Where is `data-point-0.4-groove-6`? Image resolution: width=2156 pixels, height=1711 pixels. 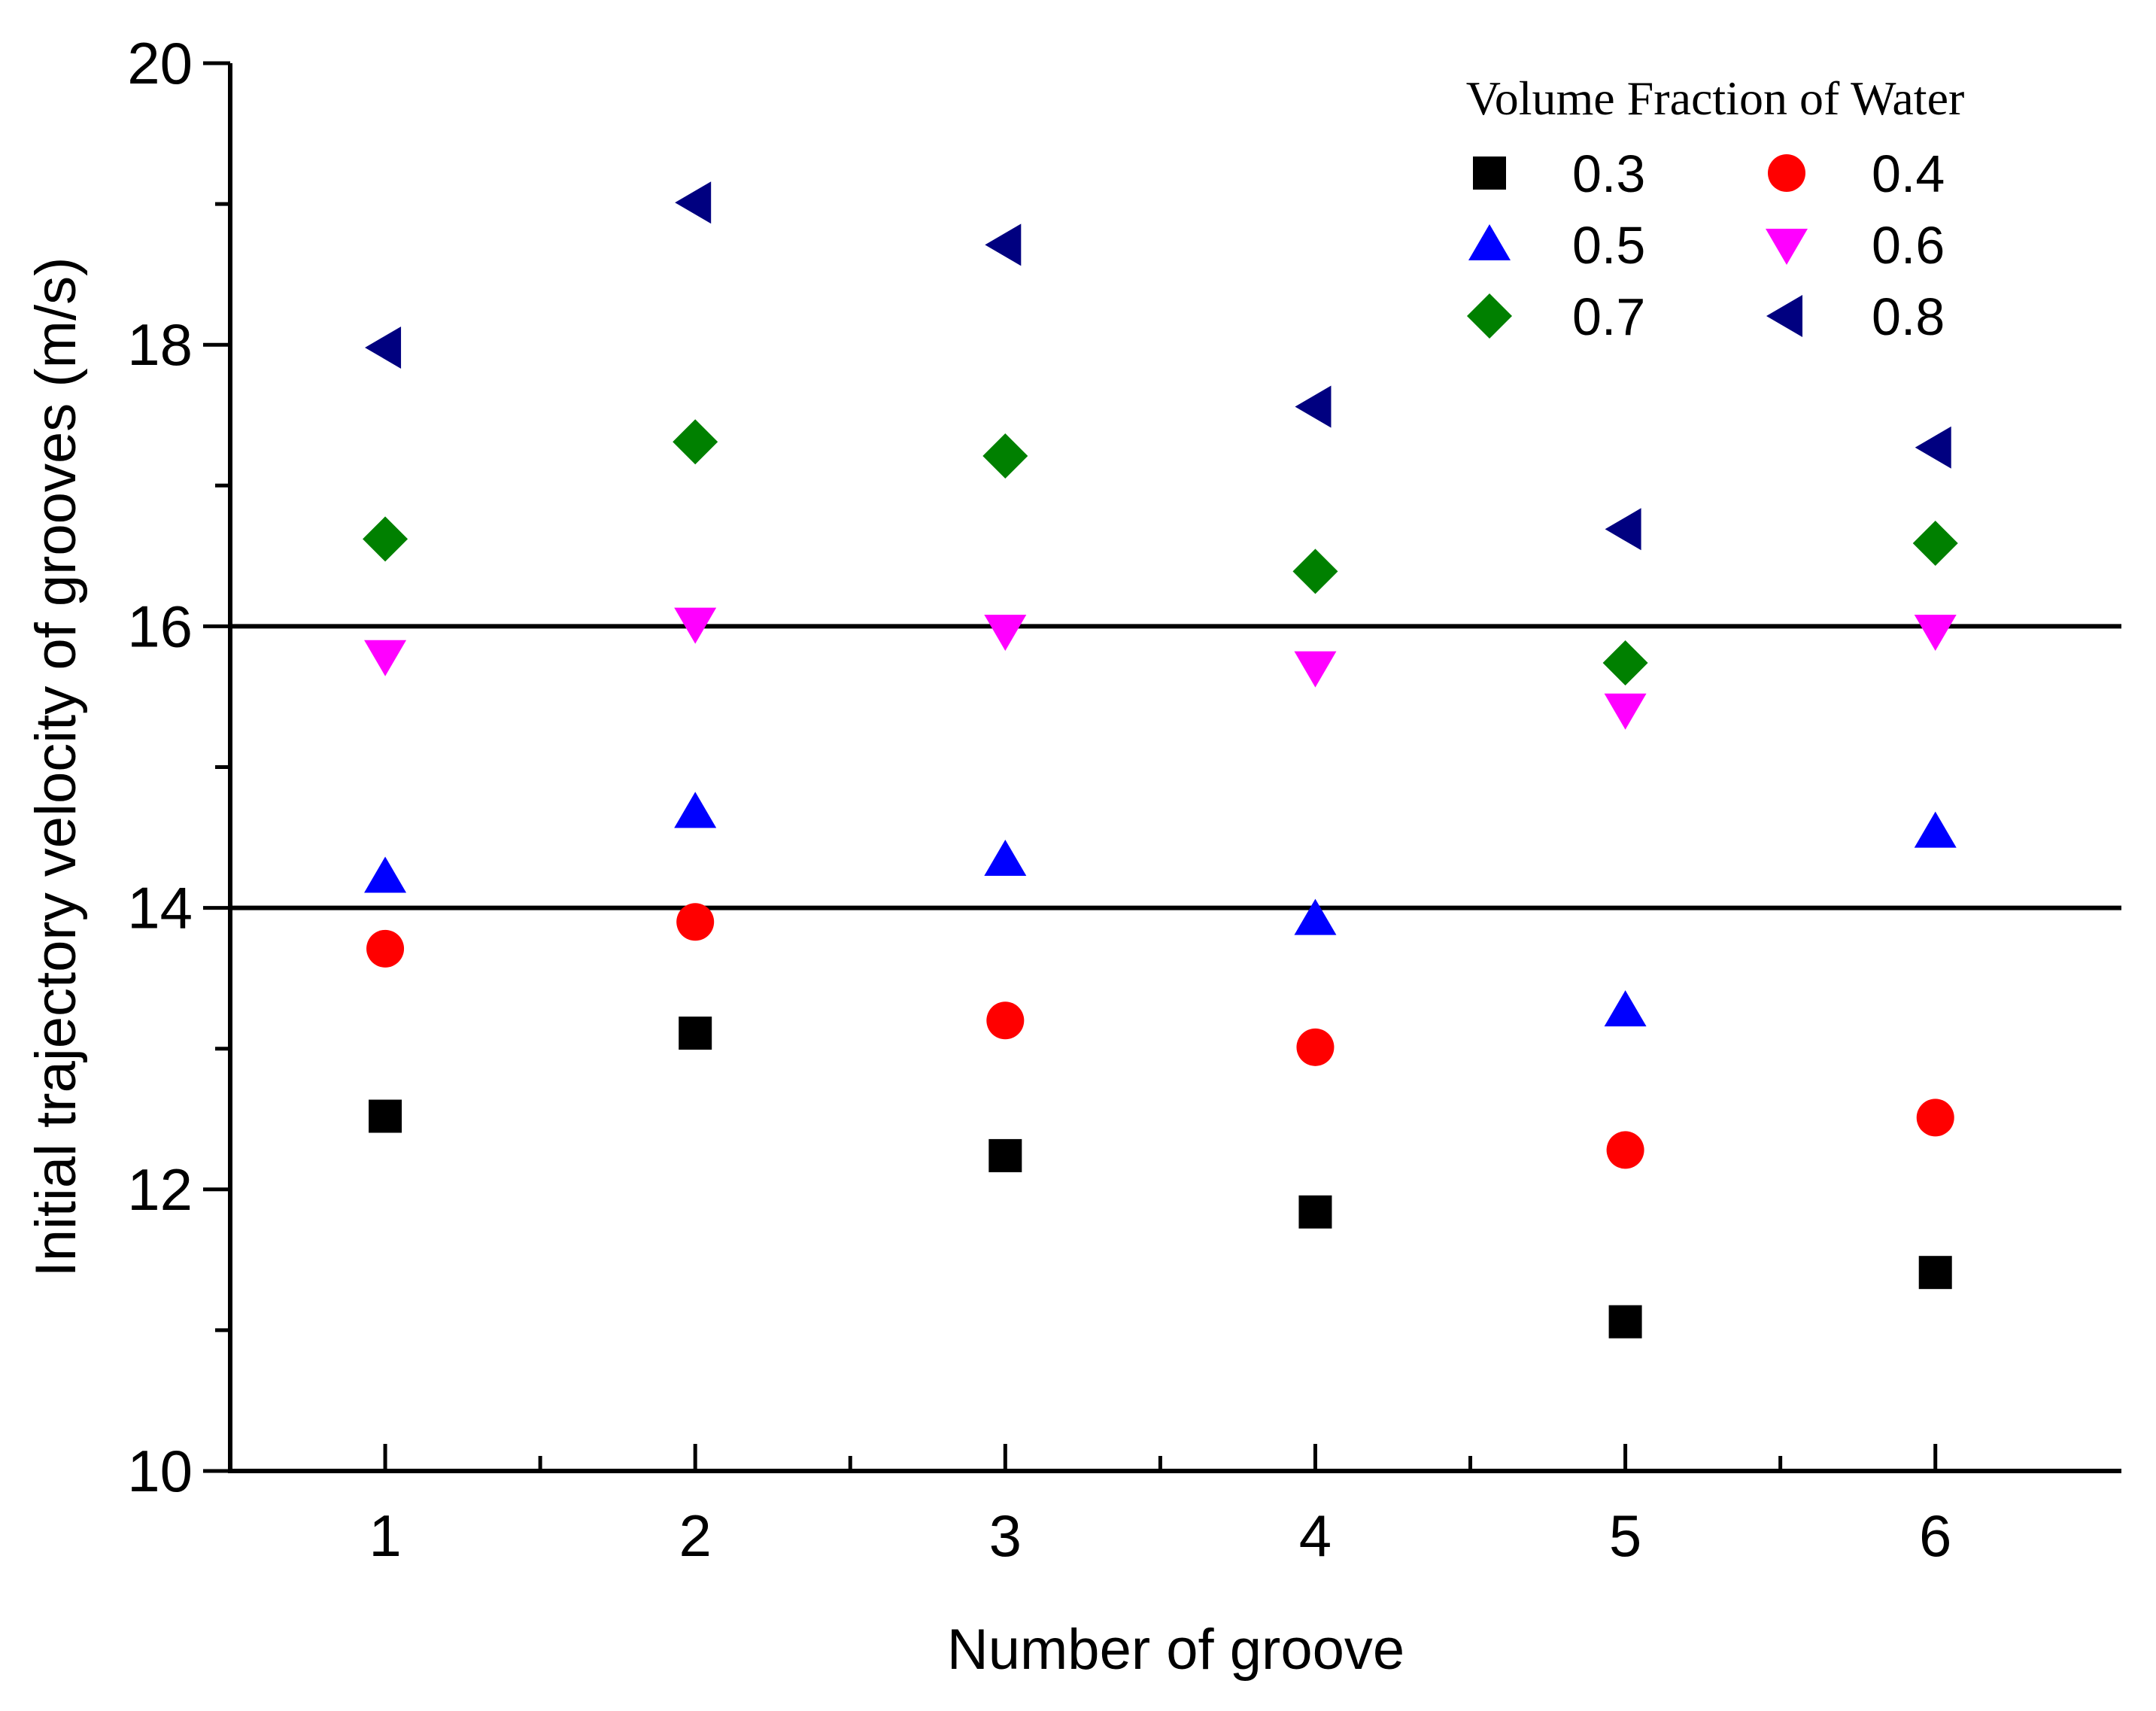
data-point-0.4-groove-6 is located at coordinates (1935, 1118).